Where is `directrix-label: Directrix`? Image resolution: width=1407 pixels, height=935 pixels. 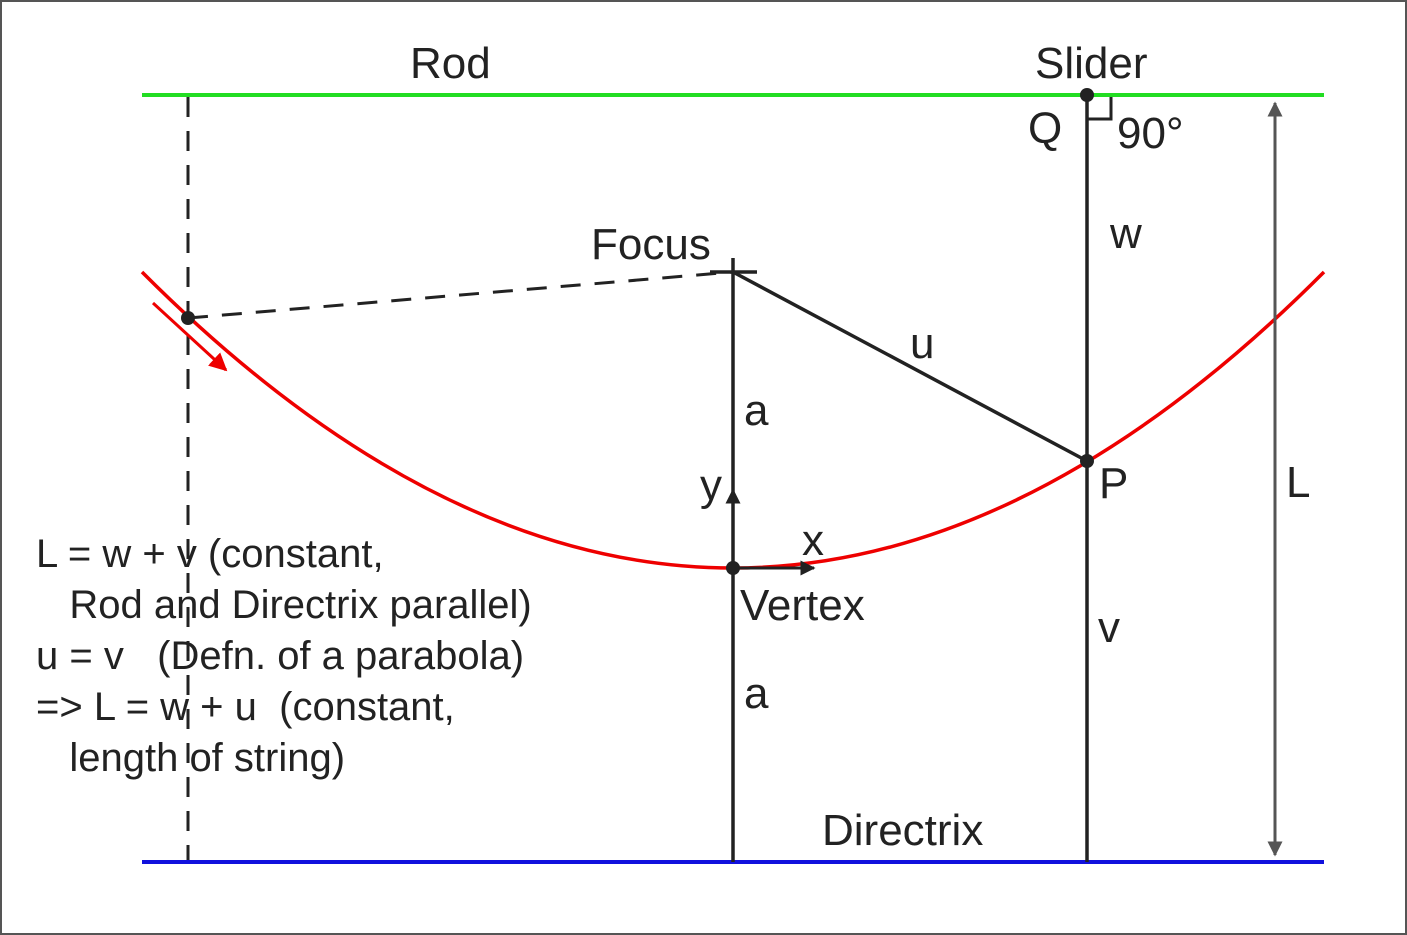 directrix-label: Directrix is located at coordinates (902, 830).